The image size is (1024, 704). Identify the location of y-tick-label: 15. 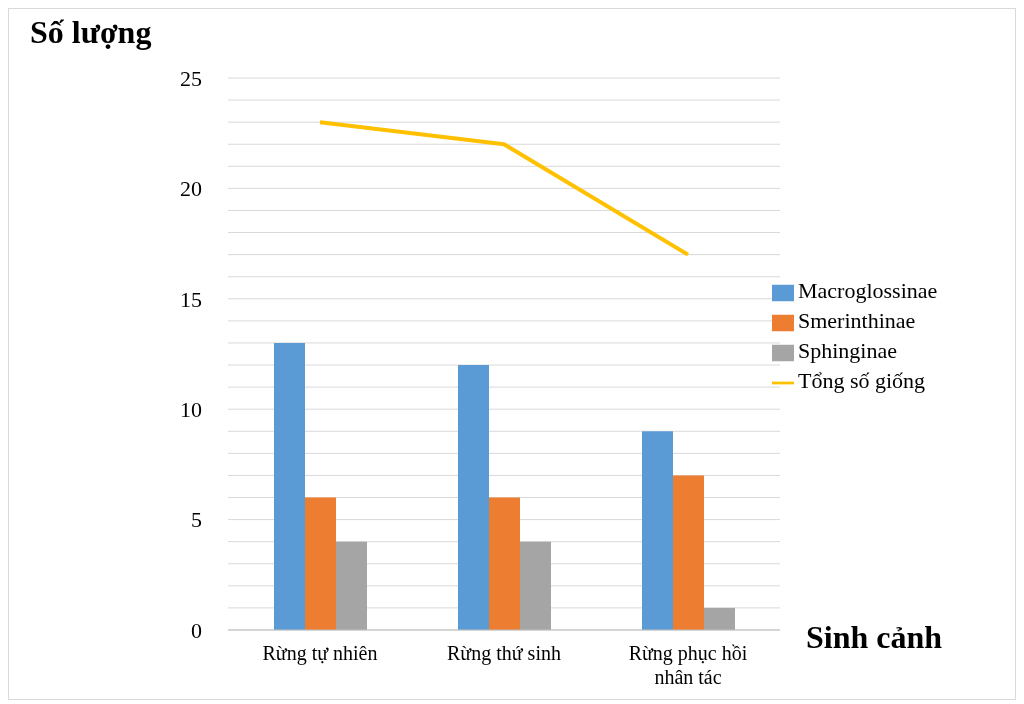
(191, 299).